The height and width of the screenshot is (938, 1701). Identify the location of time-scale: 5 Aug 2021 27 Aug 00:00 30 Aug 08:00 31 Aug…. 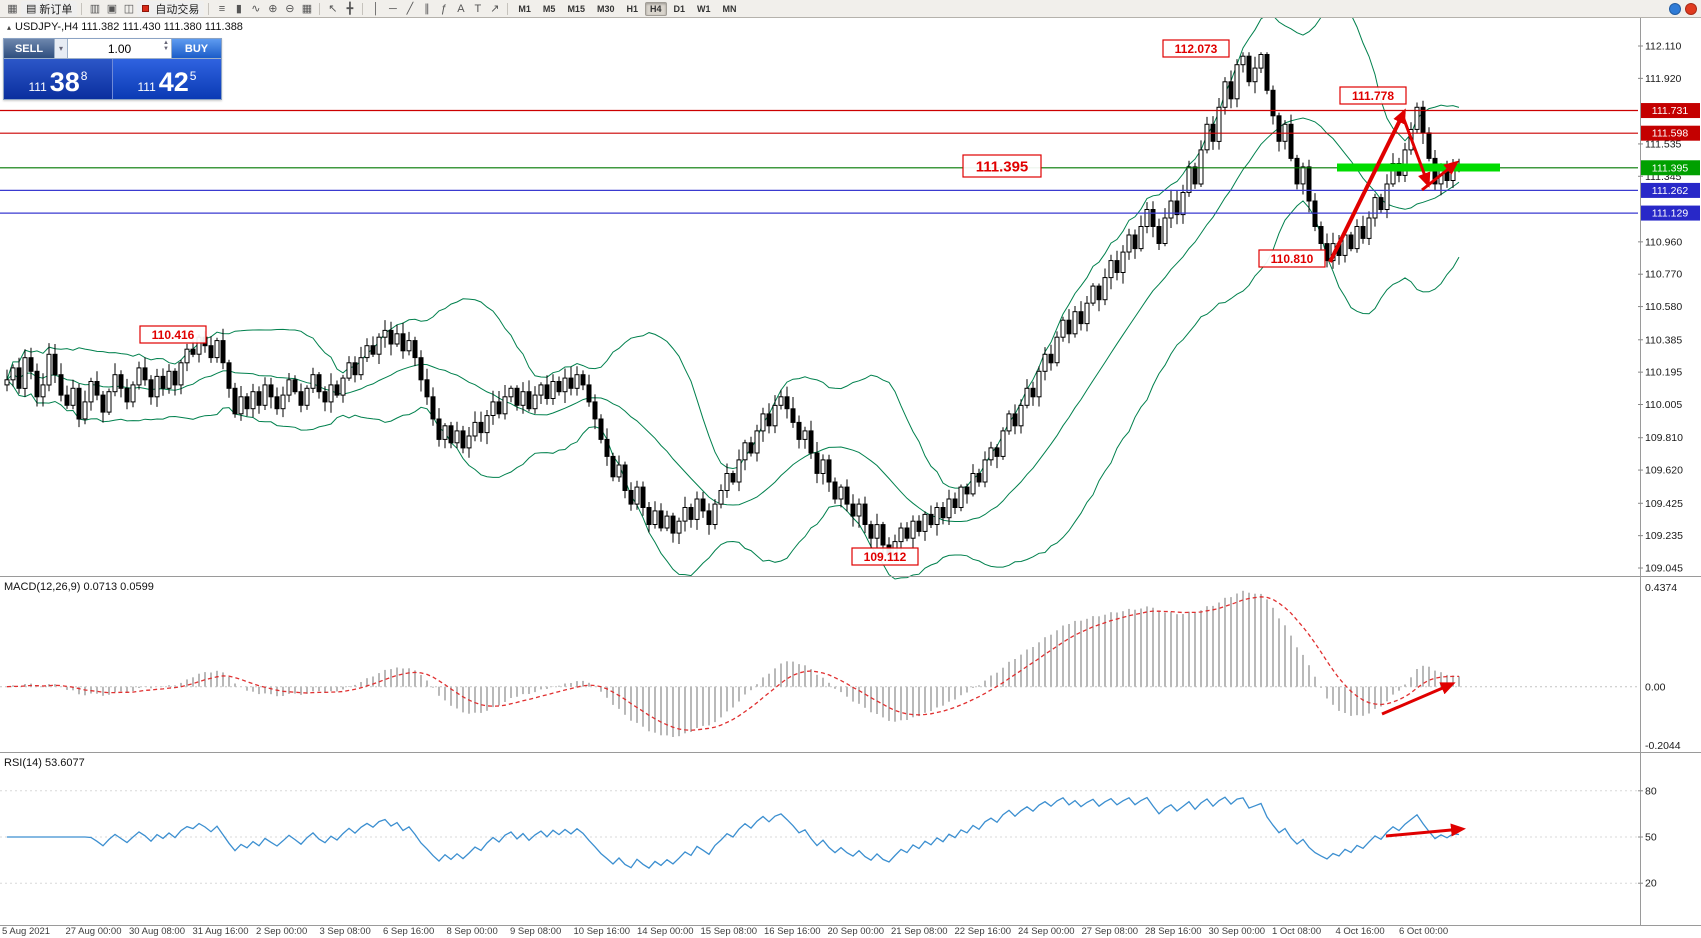
(725, 931).